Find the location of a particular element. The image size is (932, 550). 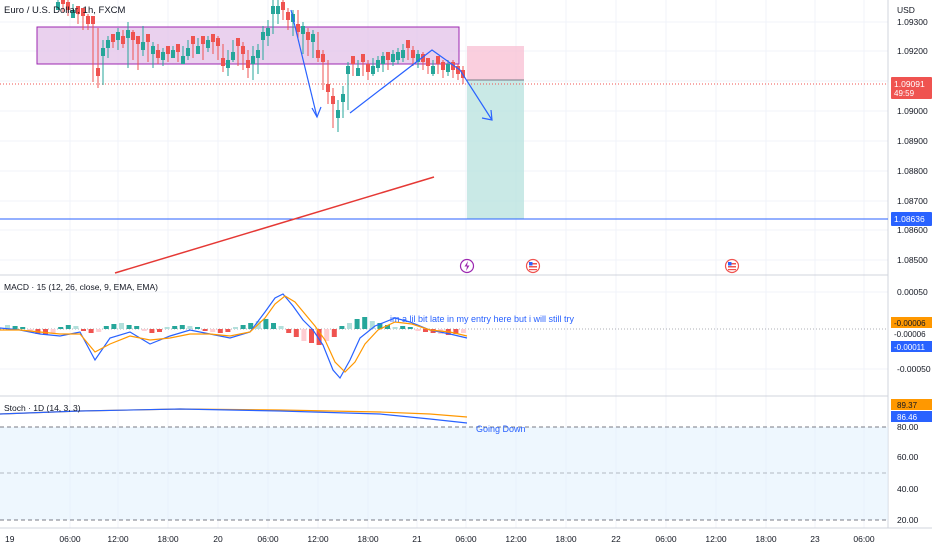

stoch-axis: 80.00 60.00 40.00 20.00 is located at coordinates (908, 473).